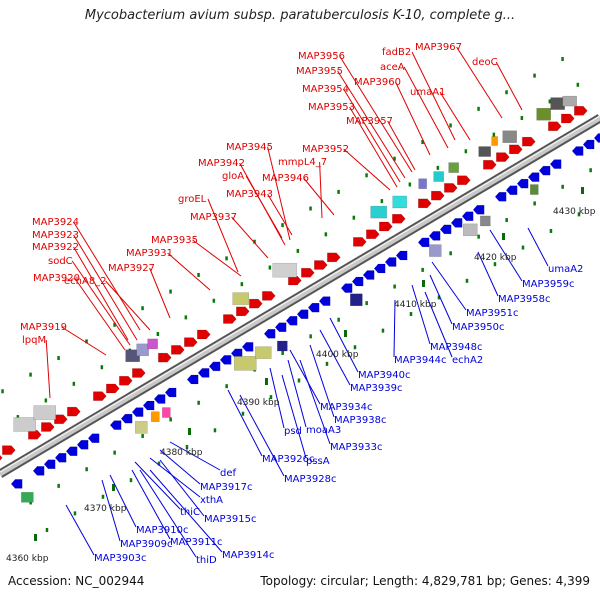  Describe the element at coordinates (478, 327) in the screenshot. I see `reverse-gene-label: MAP3950c` at that location.